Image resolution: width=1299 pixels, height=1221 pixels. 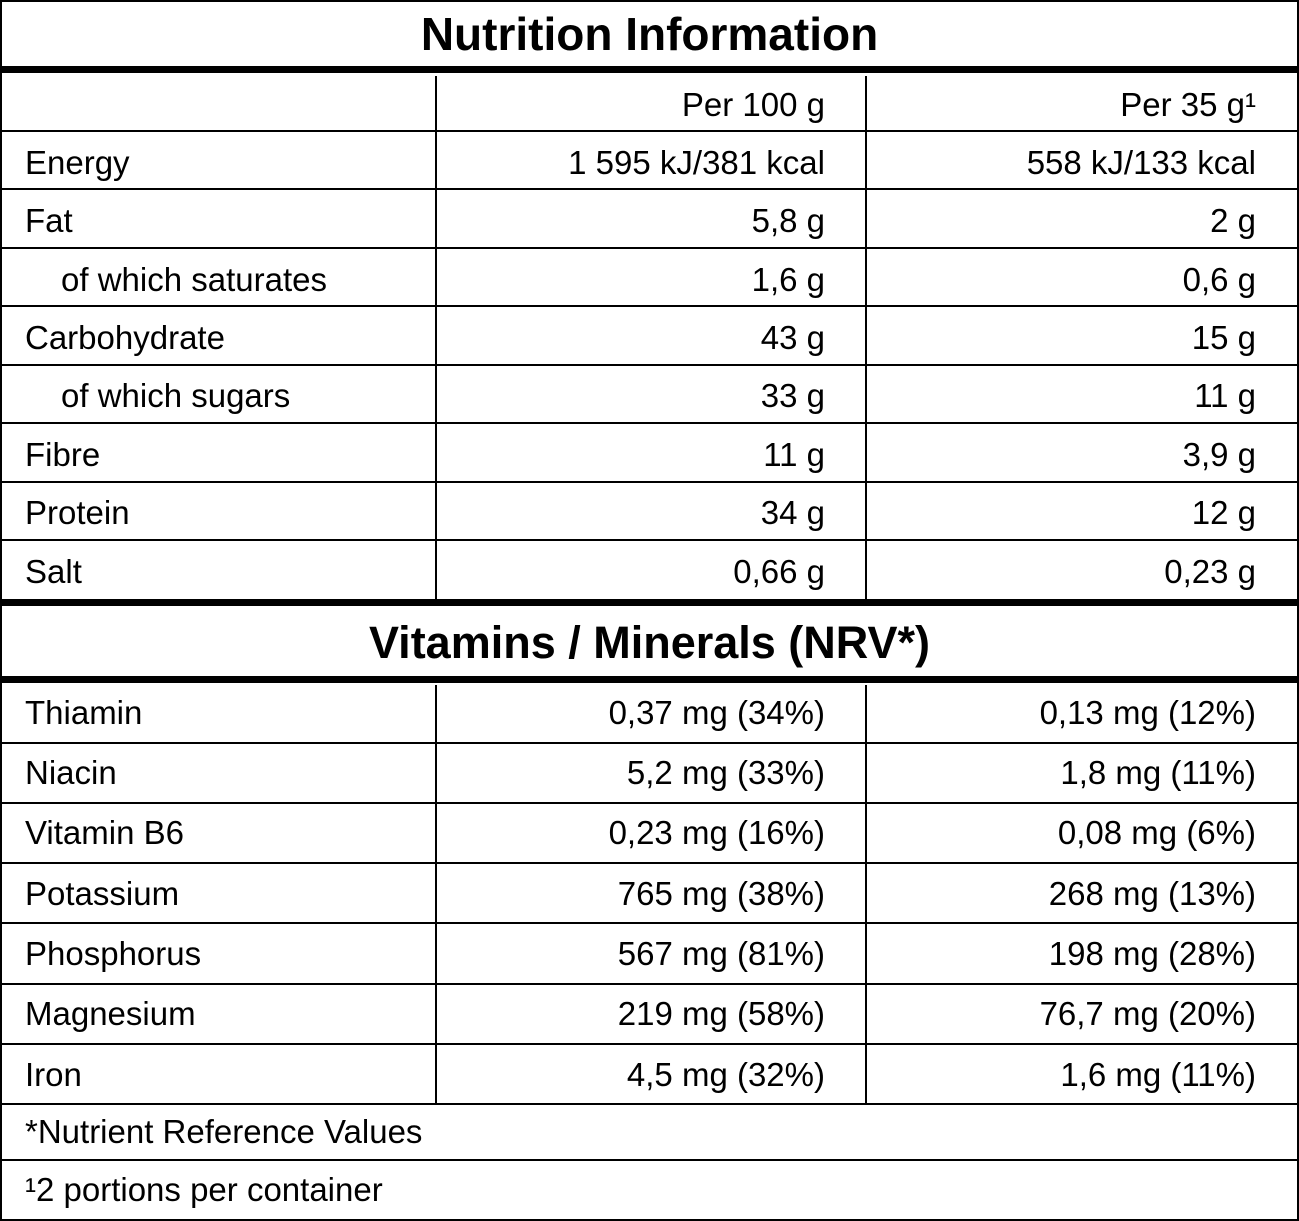 I want to click on vitamin-name: Potassium, so click(x=102, y=893).